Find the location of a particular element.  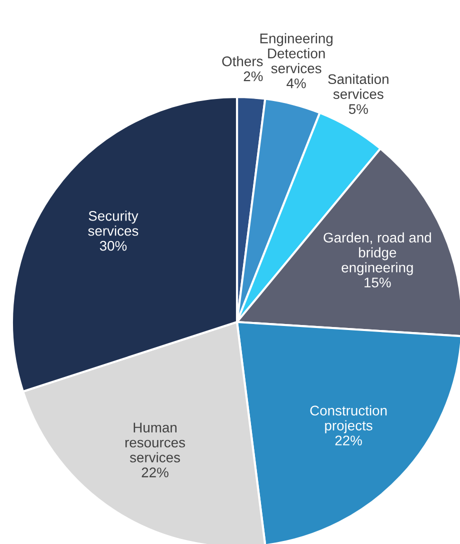

slice-label: Security services is located at coordinates (113, 223).